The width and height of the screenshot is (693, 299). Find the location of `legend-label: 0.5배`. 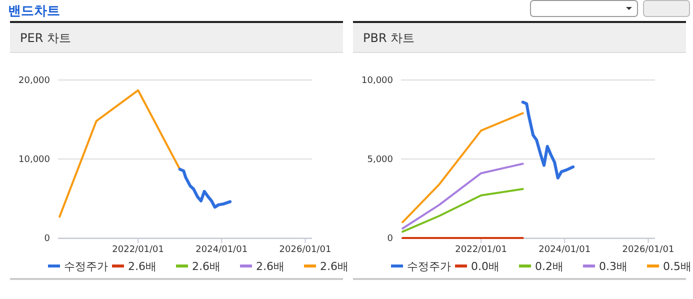

legend-label: 0.5배 is located at coordinates (677, 266).